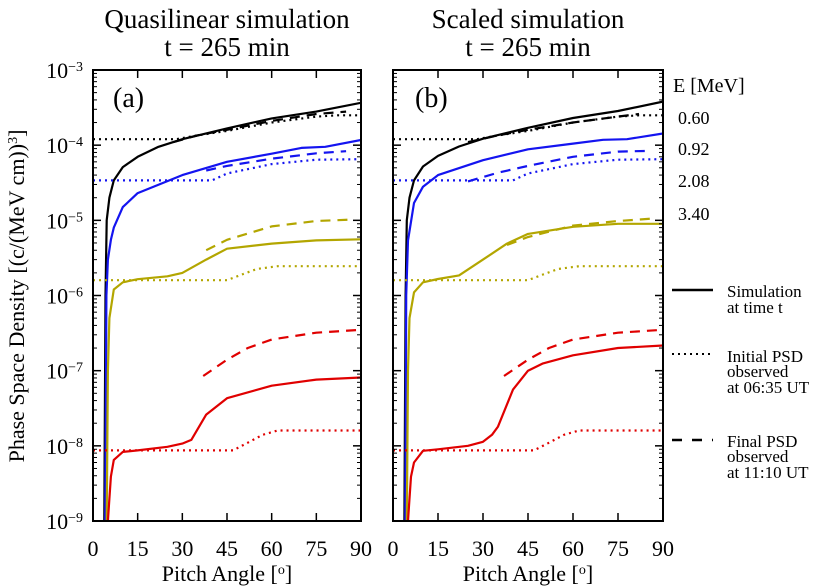 This screenshot has width=830, height=587. Describe the element at coordinates (758, 371) in the screenshot. I see `legend-initial-2: observed` at that location.